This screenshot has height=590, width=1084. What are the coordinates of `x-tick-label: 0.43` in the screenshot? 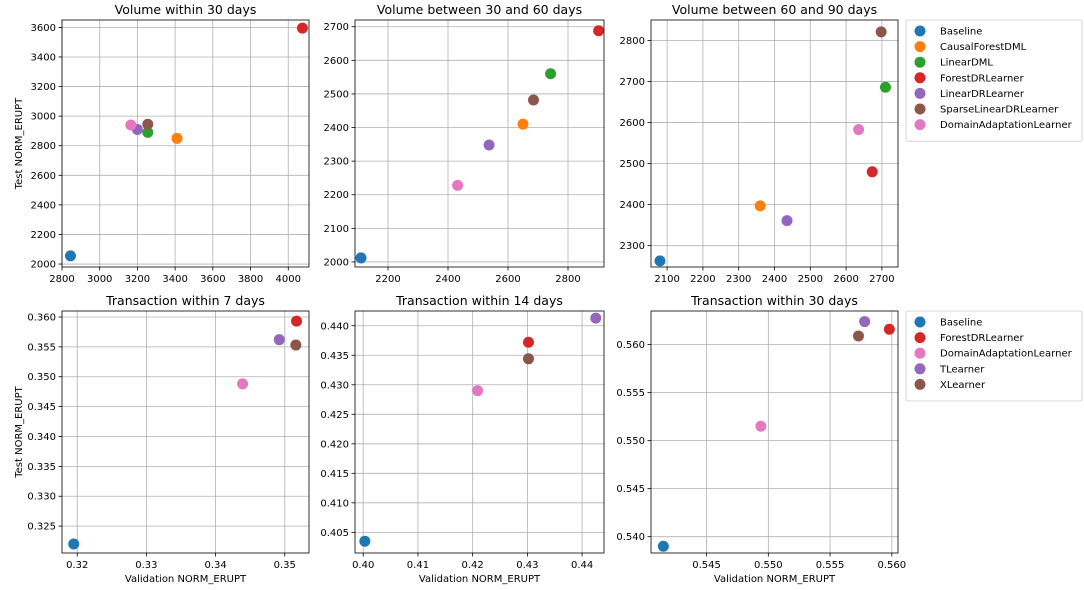 It's located at (527, 565).